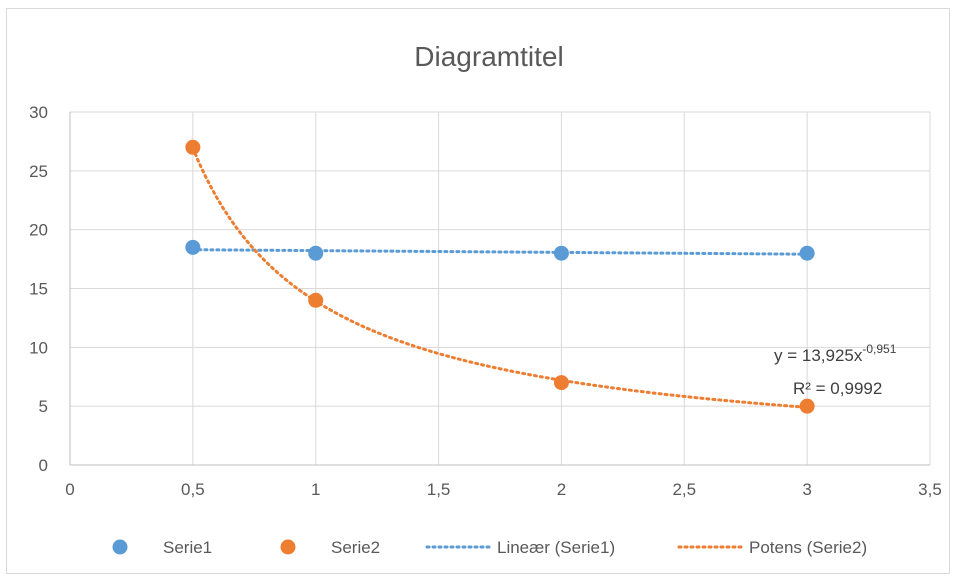 Image resolution: width=957 pixels, height=579 pixels. Describe the element at coordinates (315, 489) in the screenshot. I see `x-tick-label: 1` at that location.